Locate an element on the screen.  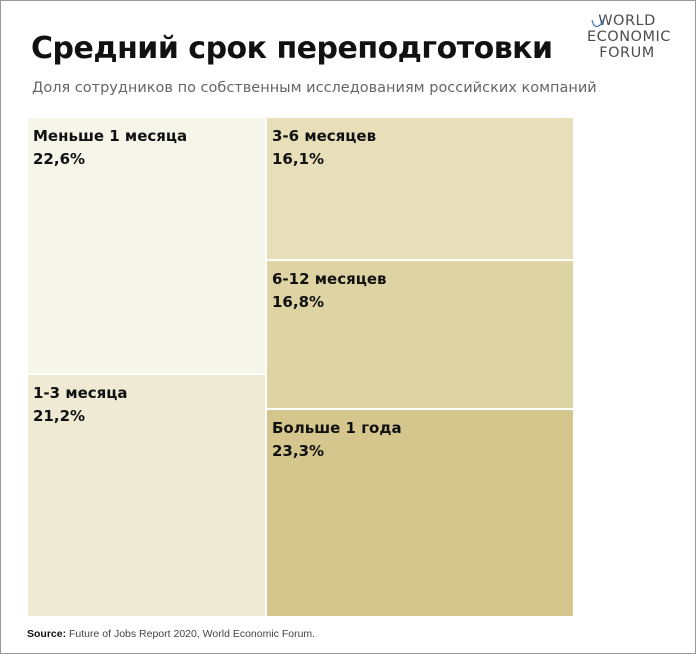
data-label: 22,6% is located at coordinates (59, 159).